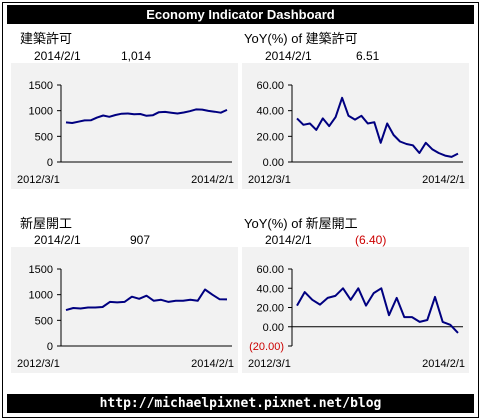  What do you see at coordinates (301, 223) in the screenshot?
I see `panel-title-housing-starts-yoy: YoY(%) of 新屋開工` at bounding box center [301, 223].